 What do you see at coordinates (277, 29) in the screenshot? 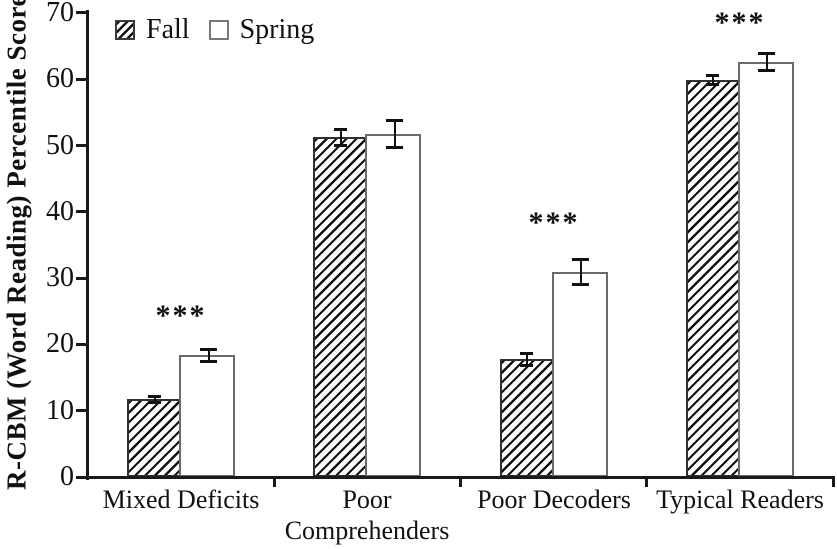
I see `legend-label-spring: Spring` at bounding box center [277, 29].